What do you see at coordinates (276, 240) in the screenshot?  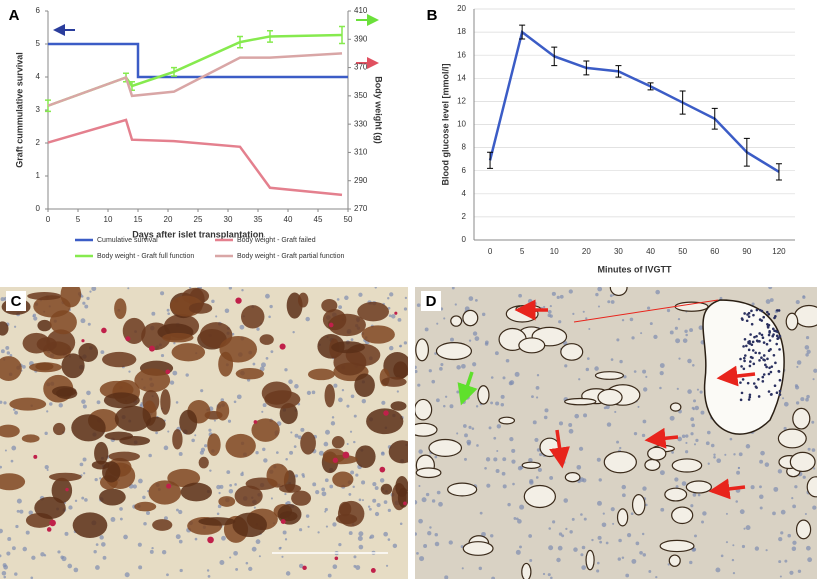 I see `legend-label: Body weight - Graft failed` at bounding box center [276, 240].